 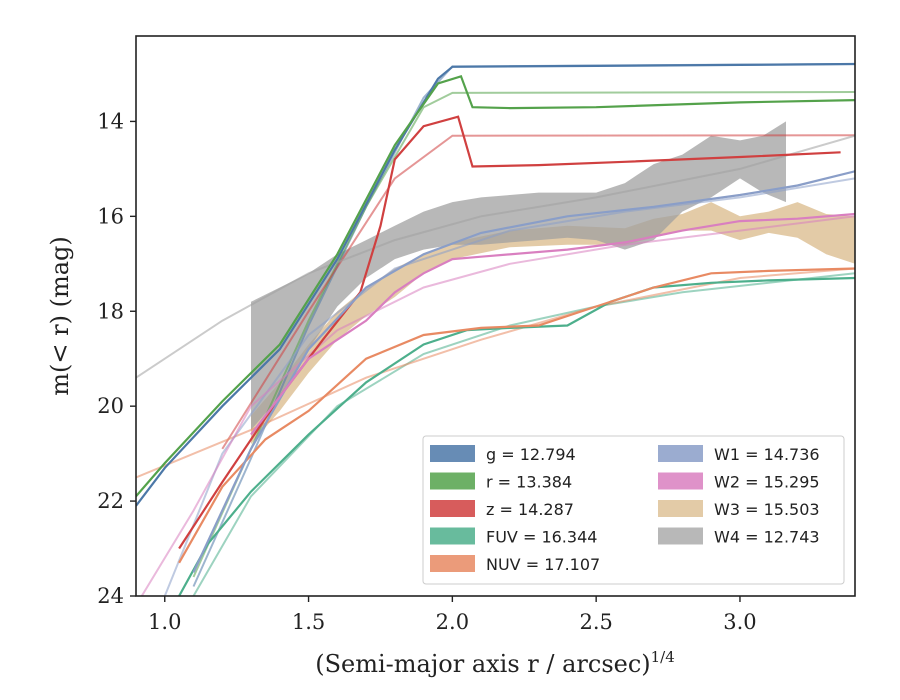 What do you see at coordinates (541, 537) in the screenshot?
I see `legend-label-3: FUV = 16.344` at bounding box center [541, 537].